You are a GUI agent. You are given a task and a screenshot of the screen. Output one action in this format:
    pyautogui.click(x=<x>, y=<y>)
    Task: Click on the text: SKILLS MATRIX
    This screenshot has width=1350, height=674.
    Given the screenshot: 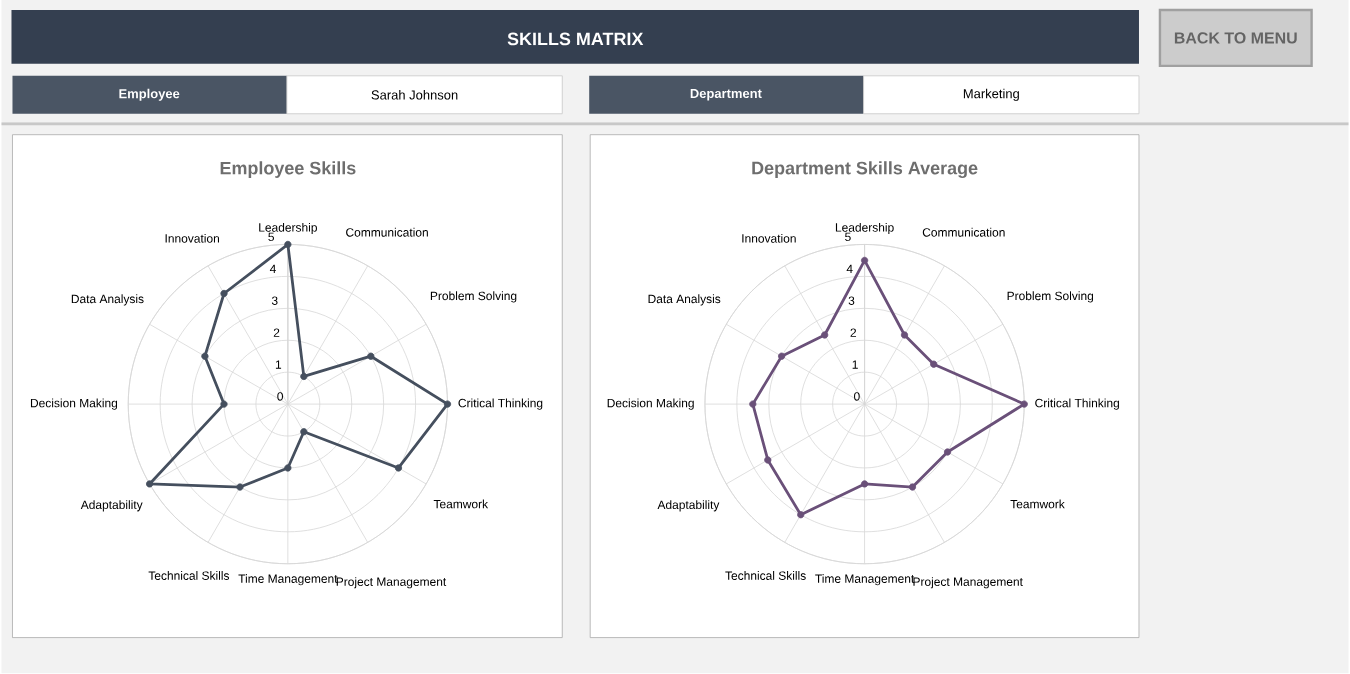 What is the action you would take?
    pyautogui.click(x=575, y=39)
    